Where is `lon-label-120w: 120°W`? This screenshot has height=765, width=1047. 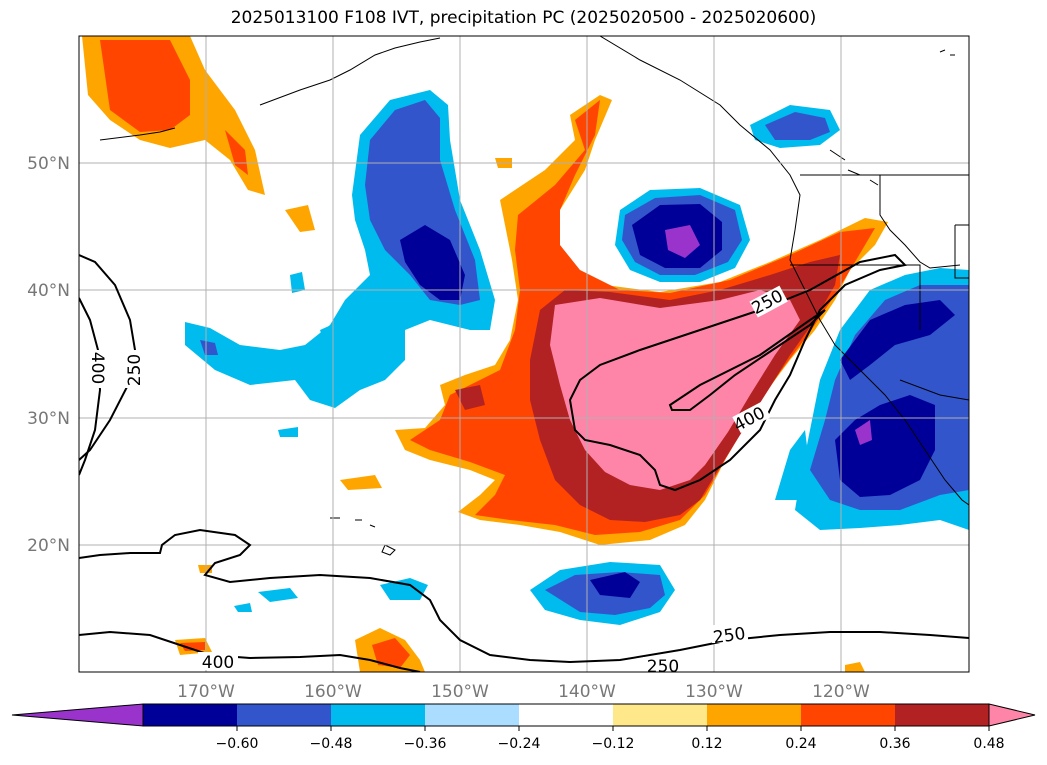 lon-label-120w: 120°W is located at coordinates (841, 692).